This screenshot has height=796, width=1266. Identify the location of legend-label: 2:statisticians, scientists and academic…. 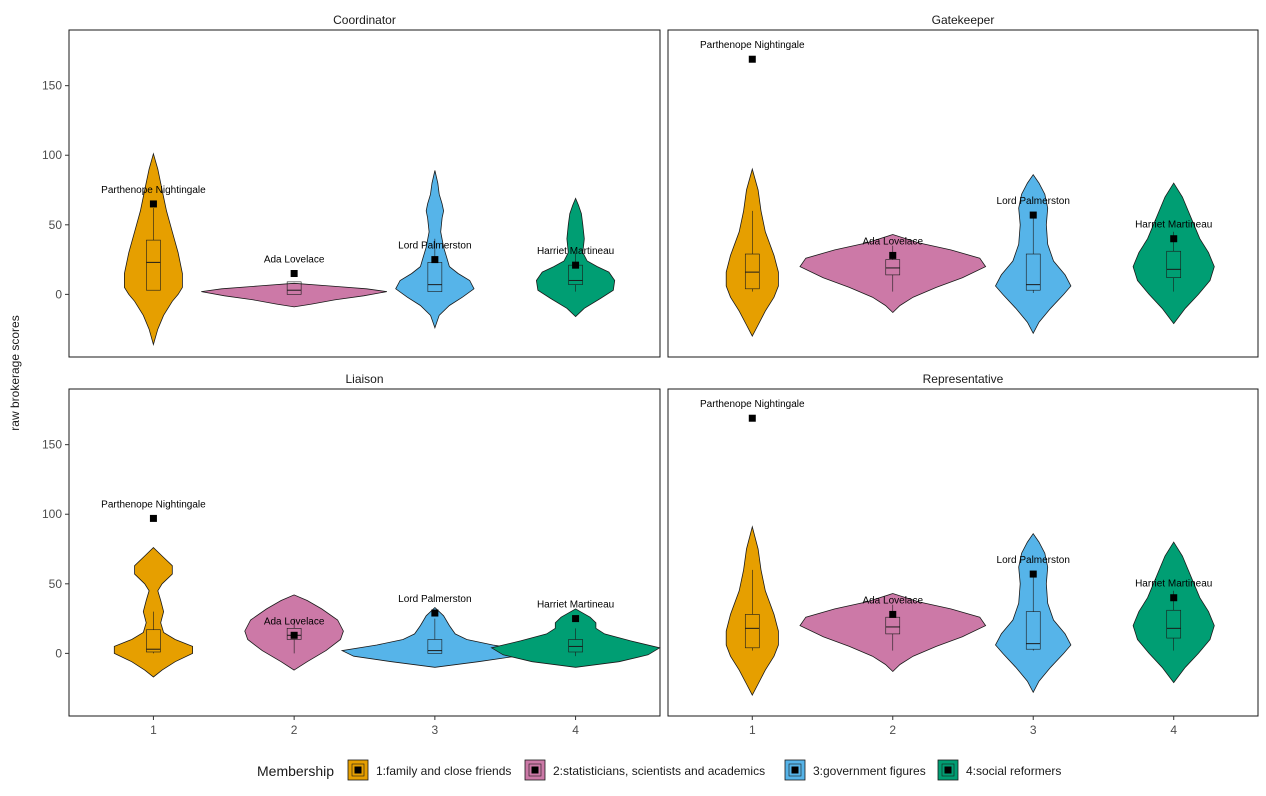
(659, 771).